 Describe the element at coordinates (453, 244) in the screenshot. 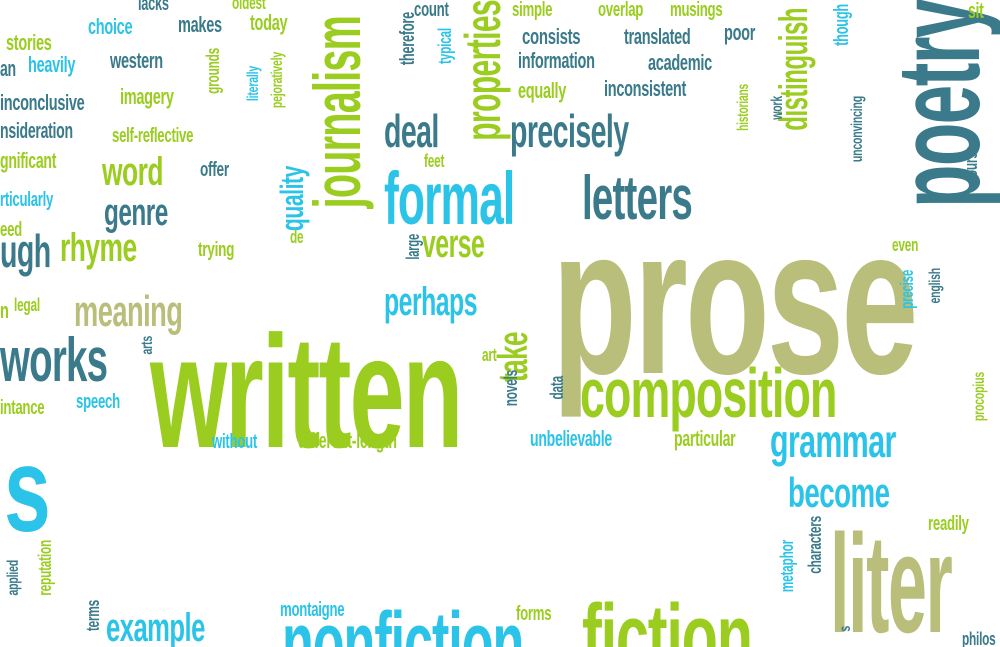

I see `word-verse: verse` at that location.